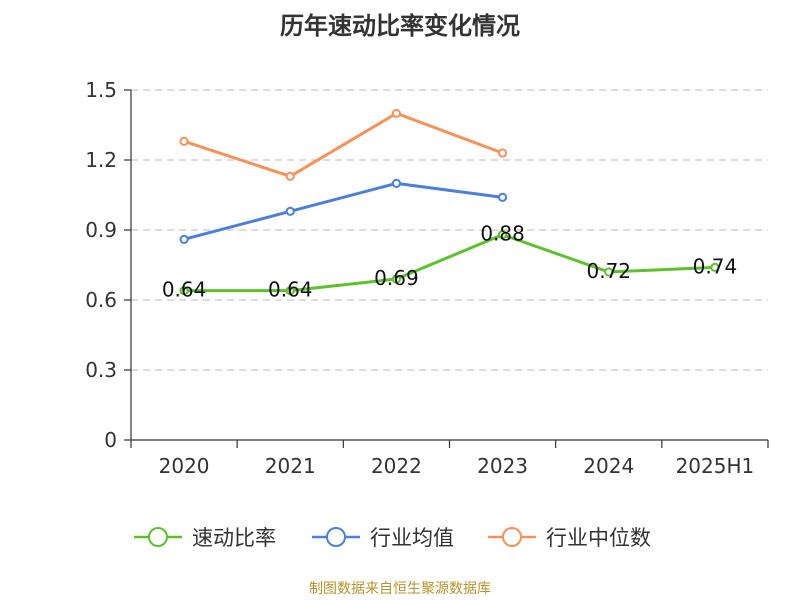  I want to click on legend-label: 速动比率, so click(234, 538).